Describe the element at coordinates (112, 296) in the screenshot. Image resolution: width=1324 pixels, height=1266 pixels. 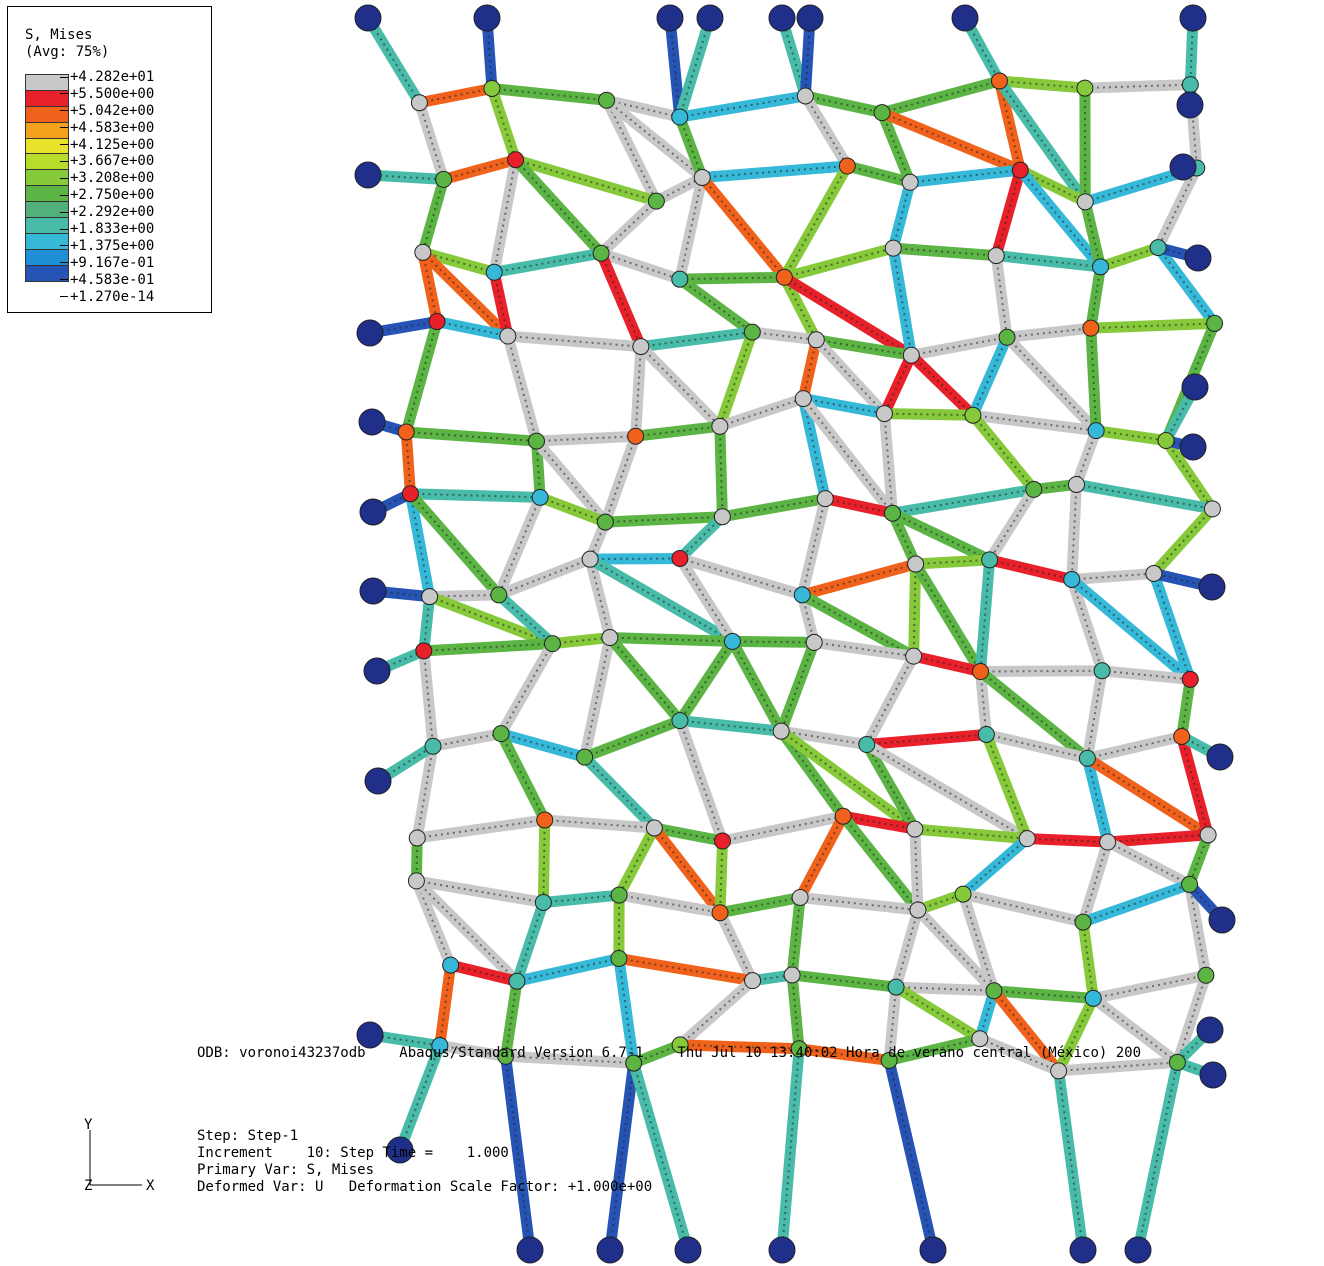
I see `legend-value: +1.270e-14` at that location.